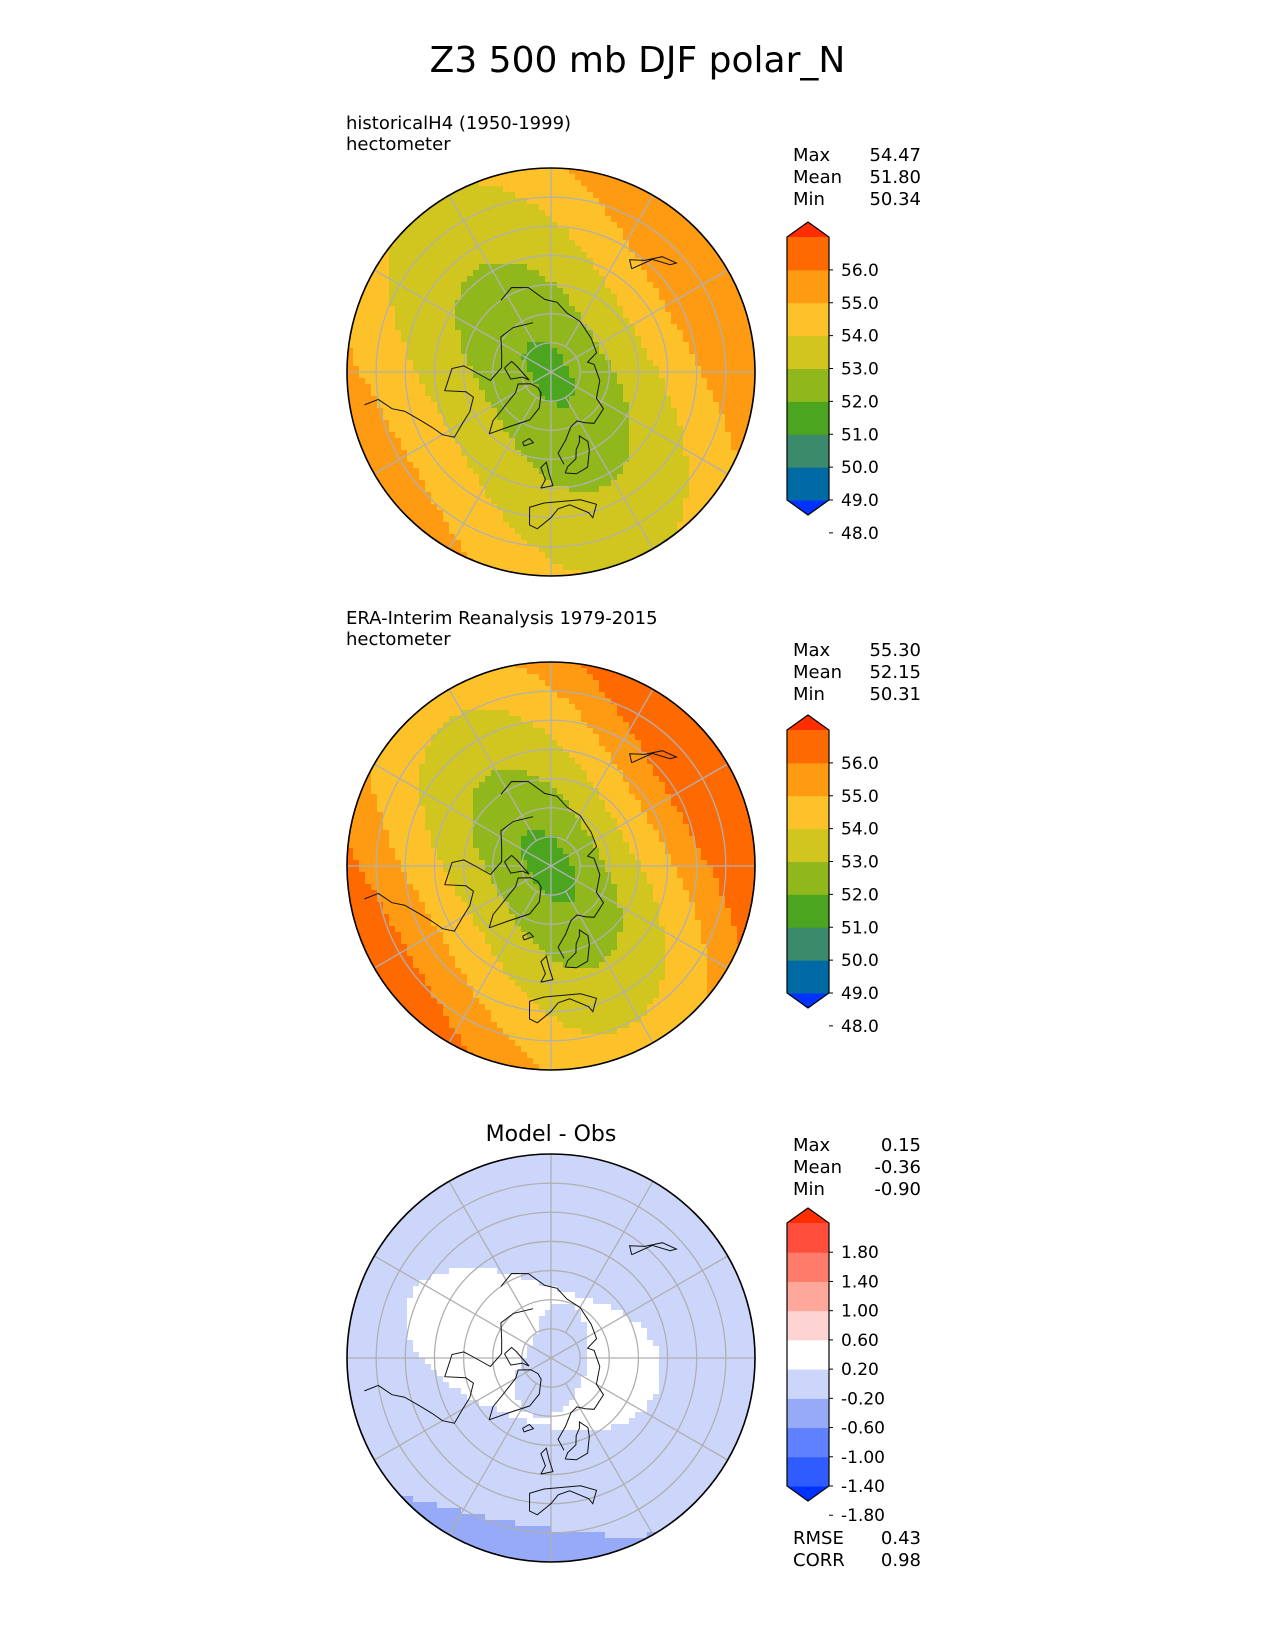 Image resolution: width=1275 pixels, height=1650 pixels. I want to click on panel2-title-line1: ERA-Interim Reanalysis 1979-2015, so click(502, 618).